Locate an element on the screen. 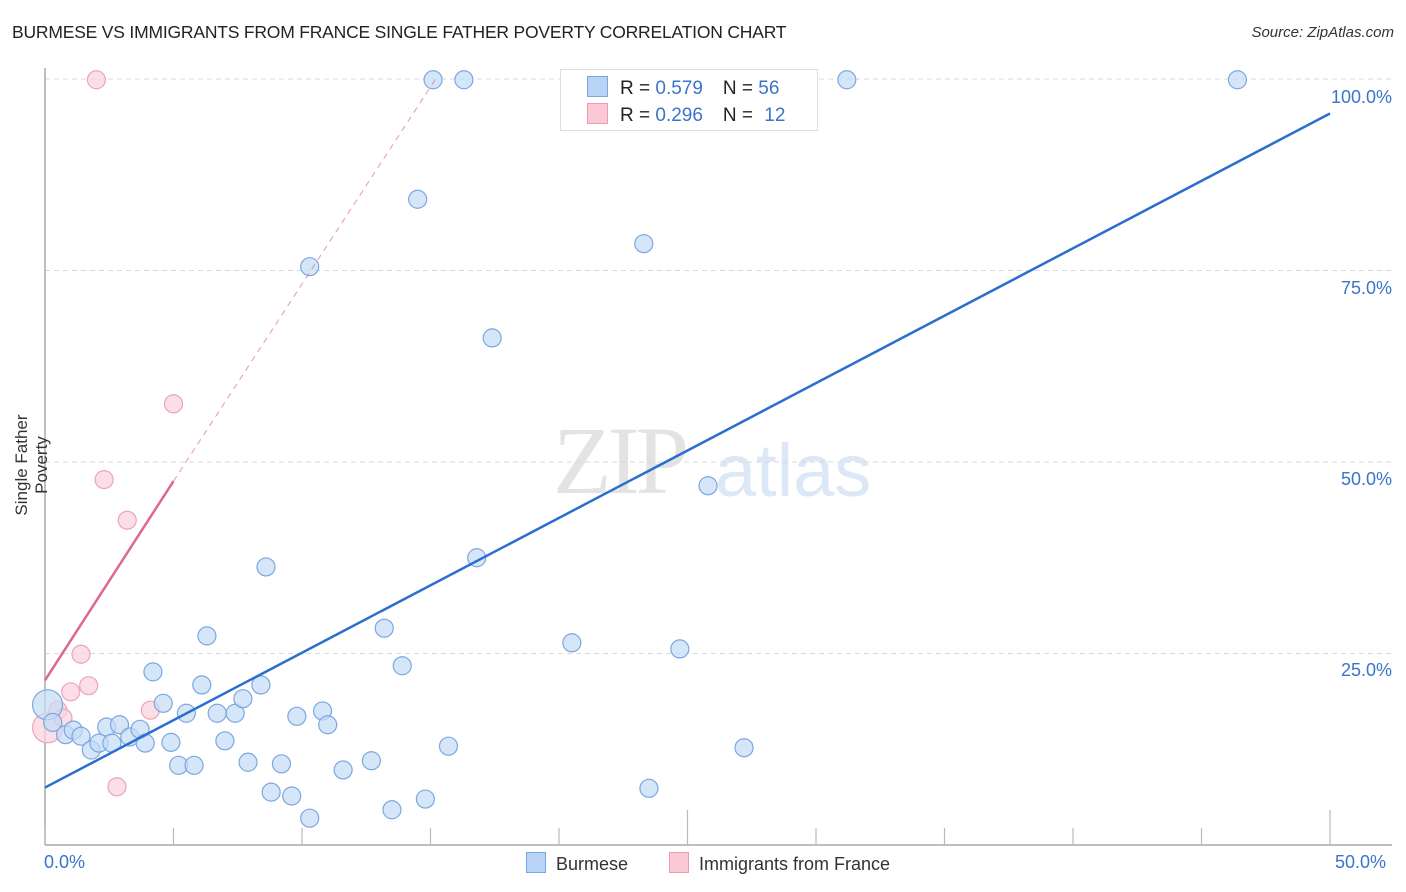 Image resolution: width=1406 pixels, height=892 pixels. y-tick-100: 100.0% is located at coordinates (1361, 97).